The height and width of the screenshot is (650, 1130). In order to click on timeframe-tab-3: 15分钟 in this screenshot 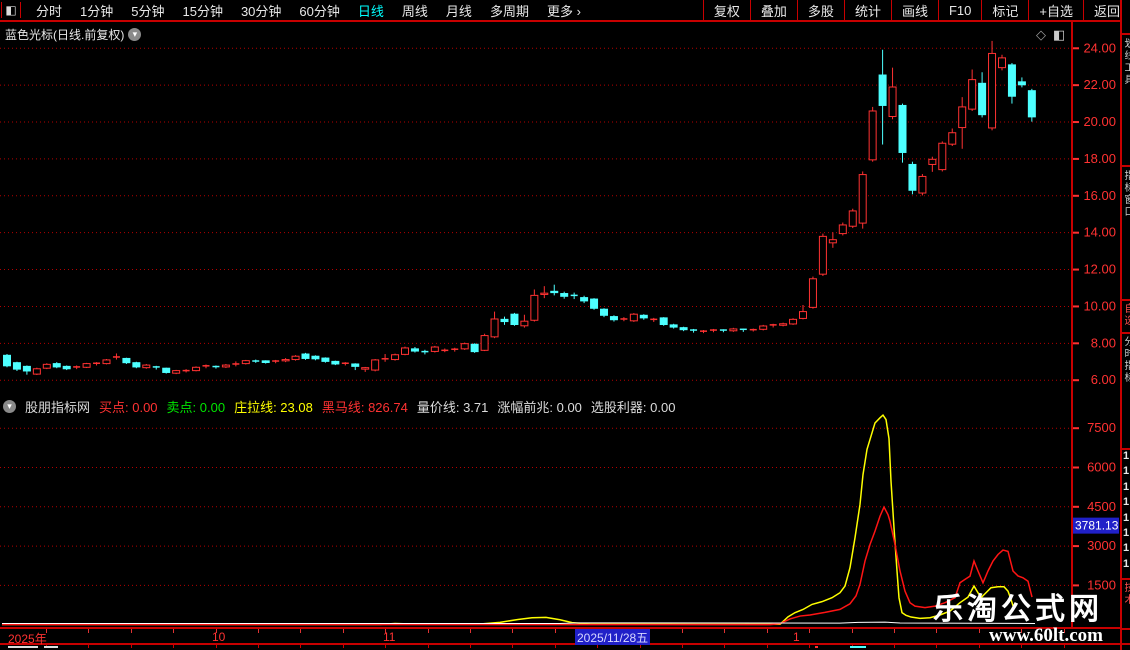, I will do `click(202, 11)`.